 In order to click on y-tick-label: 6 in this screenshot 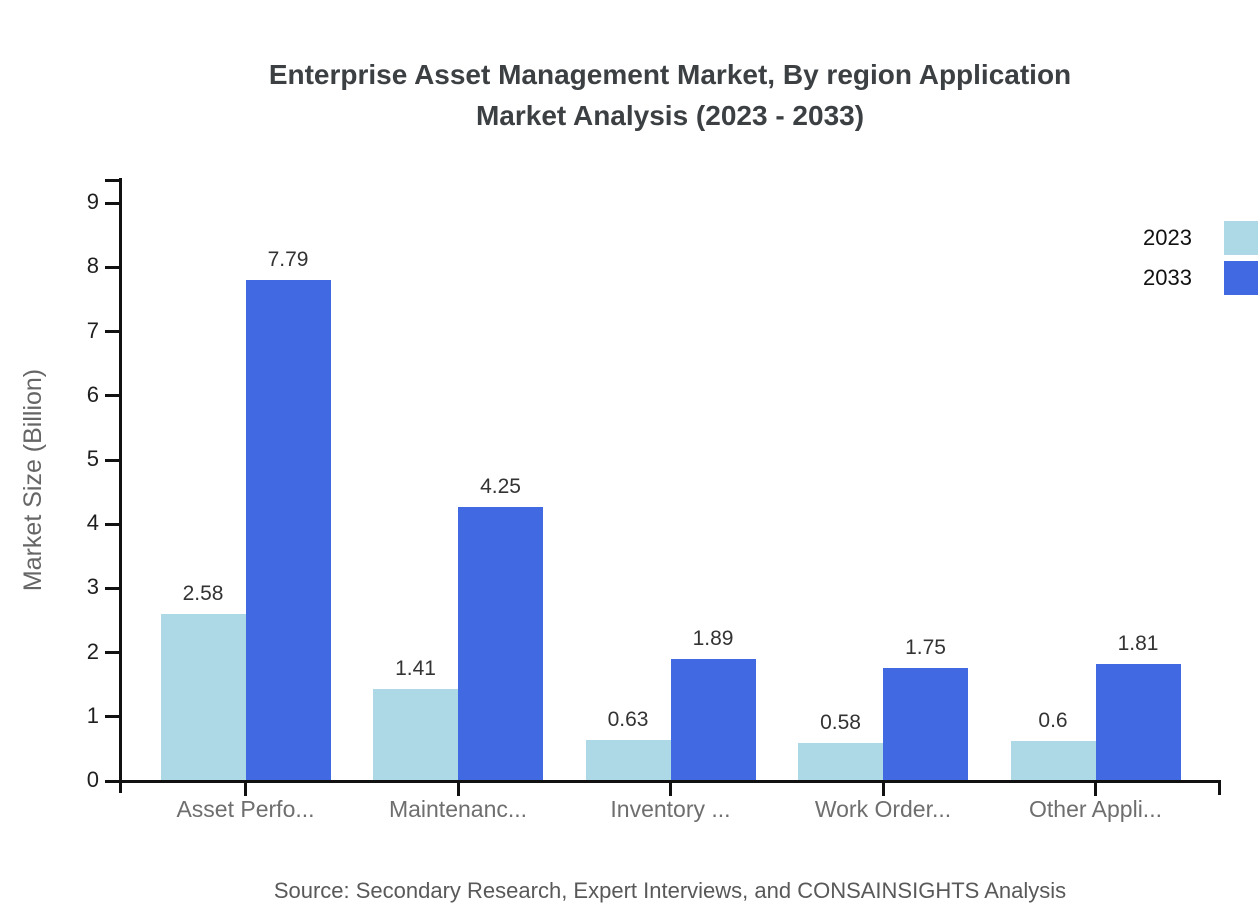, I will do `click(92, 394)`.